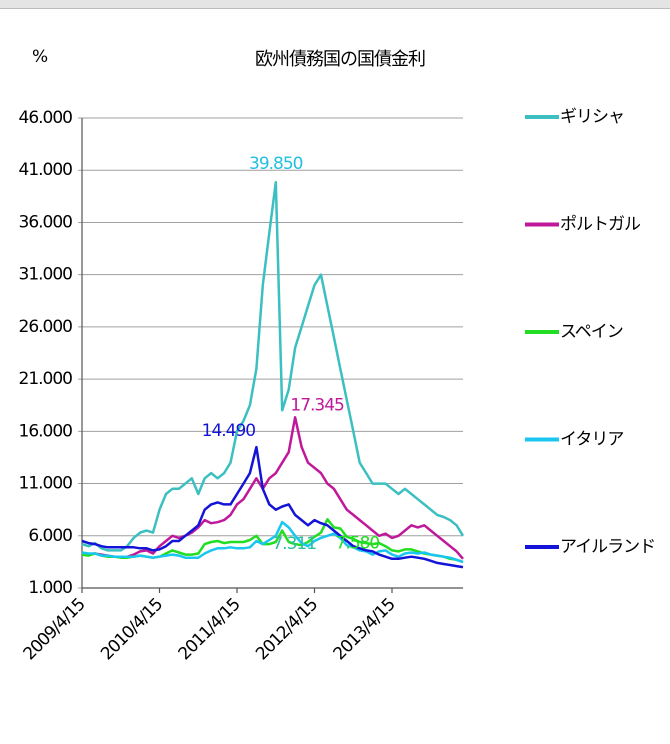 The width and height of the screenshot is (670, 744). What do you see at coordinates (46, 118) in the screenshot?
I see `y-tick-label: 46.000` at bounding box center [46, 118].